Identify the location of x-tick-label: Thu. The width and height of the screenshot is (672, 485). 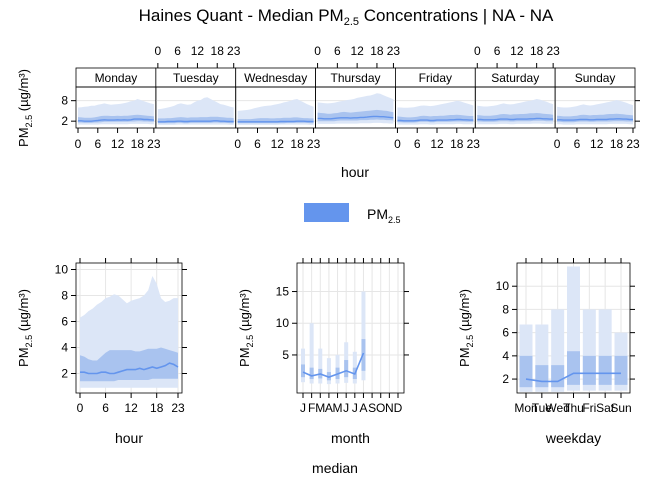
(573, 408).